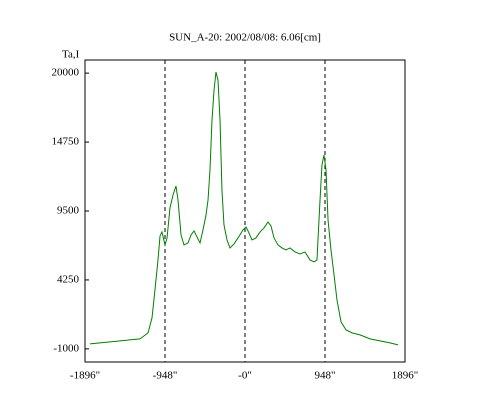  I want to click on y-tick-label: 9500, so click(68, 211).